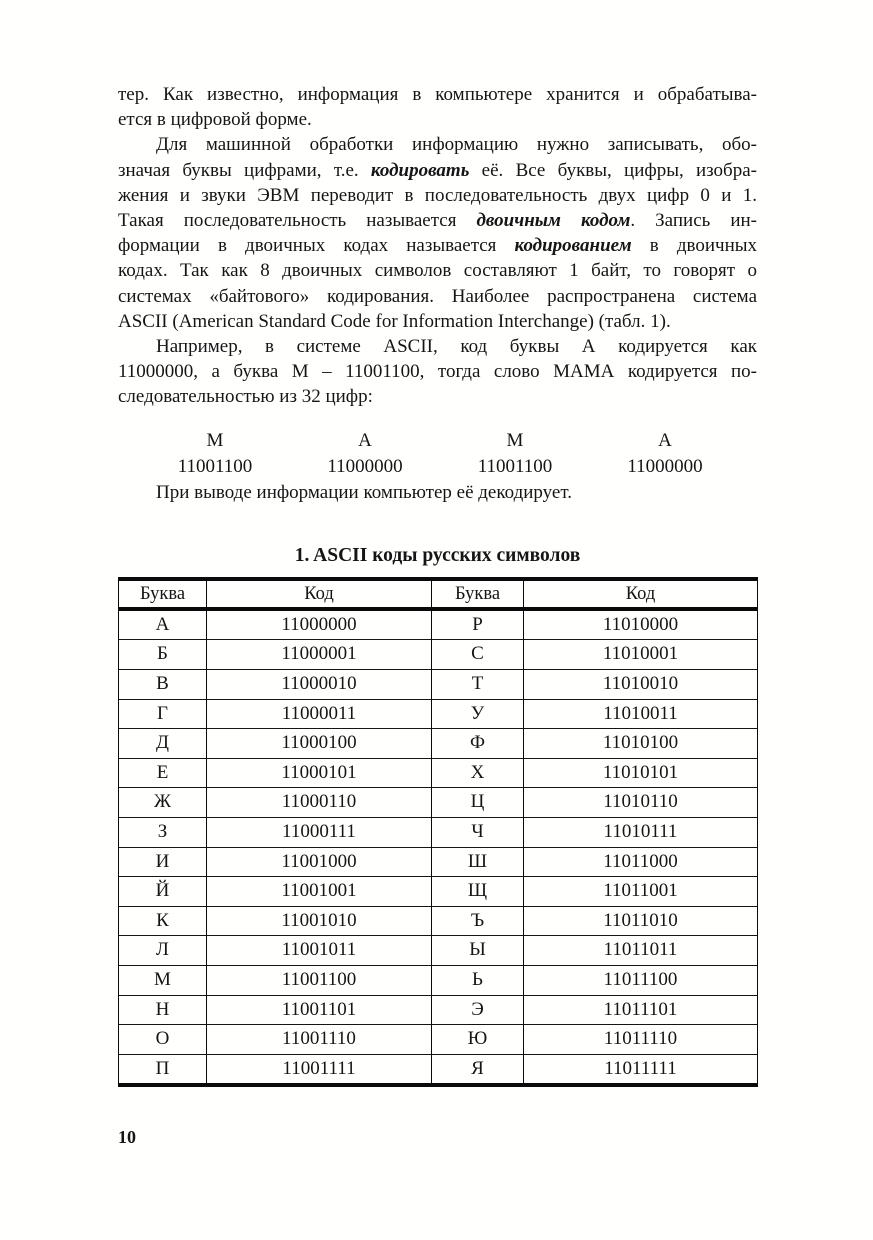 This screenshot has width=873, height=1240. Describe the element at coordinates (162, 654) in the screenshot. I see `letter-cell: Б` at that location.